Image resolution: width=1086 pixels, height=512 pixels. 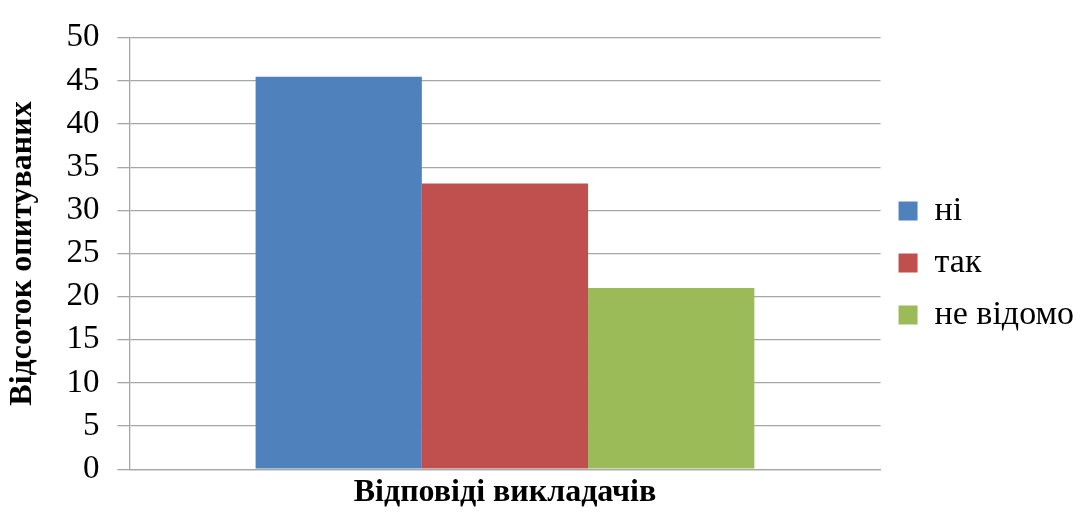 I want to click on y-tick-label: 0, so click(x=91, y=466).